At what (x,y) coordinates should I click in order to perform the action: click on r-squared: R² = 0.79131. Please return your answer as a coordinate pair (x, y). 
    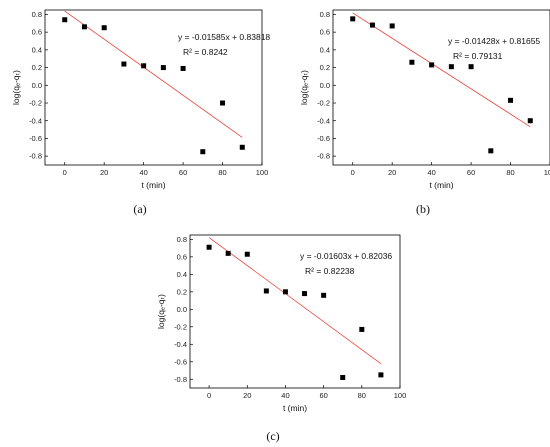
    Looking at the image, I should click on (478, 56).